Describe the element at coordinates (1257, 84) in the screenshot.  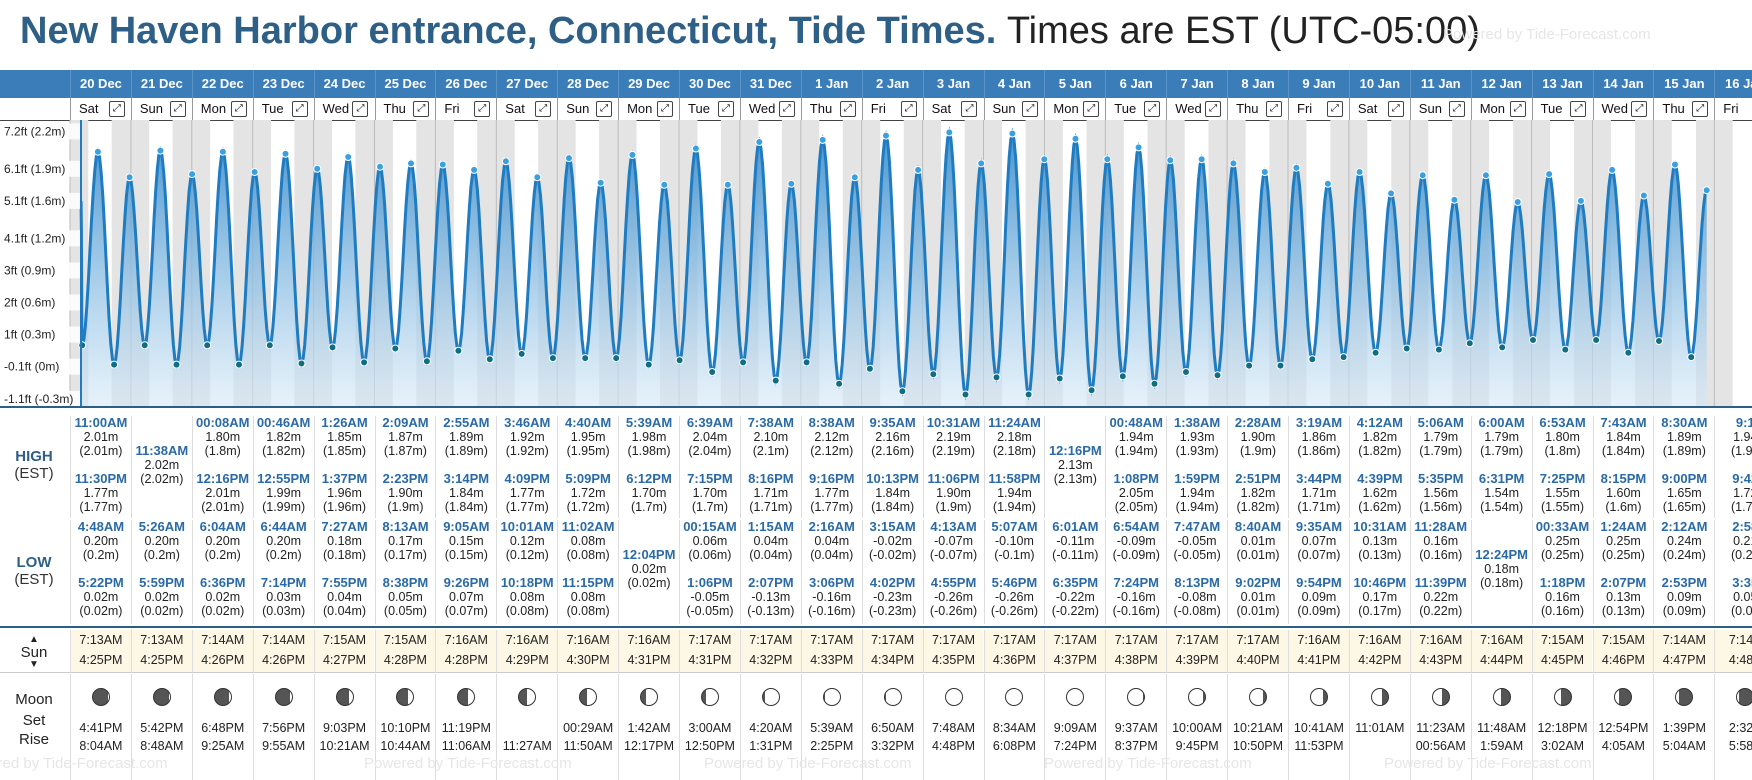
I see `date-cell: 8 Jan` at that location.